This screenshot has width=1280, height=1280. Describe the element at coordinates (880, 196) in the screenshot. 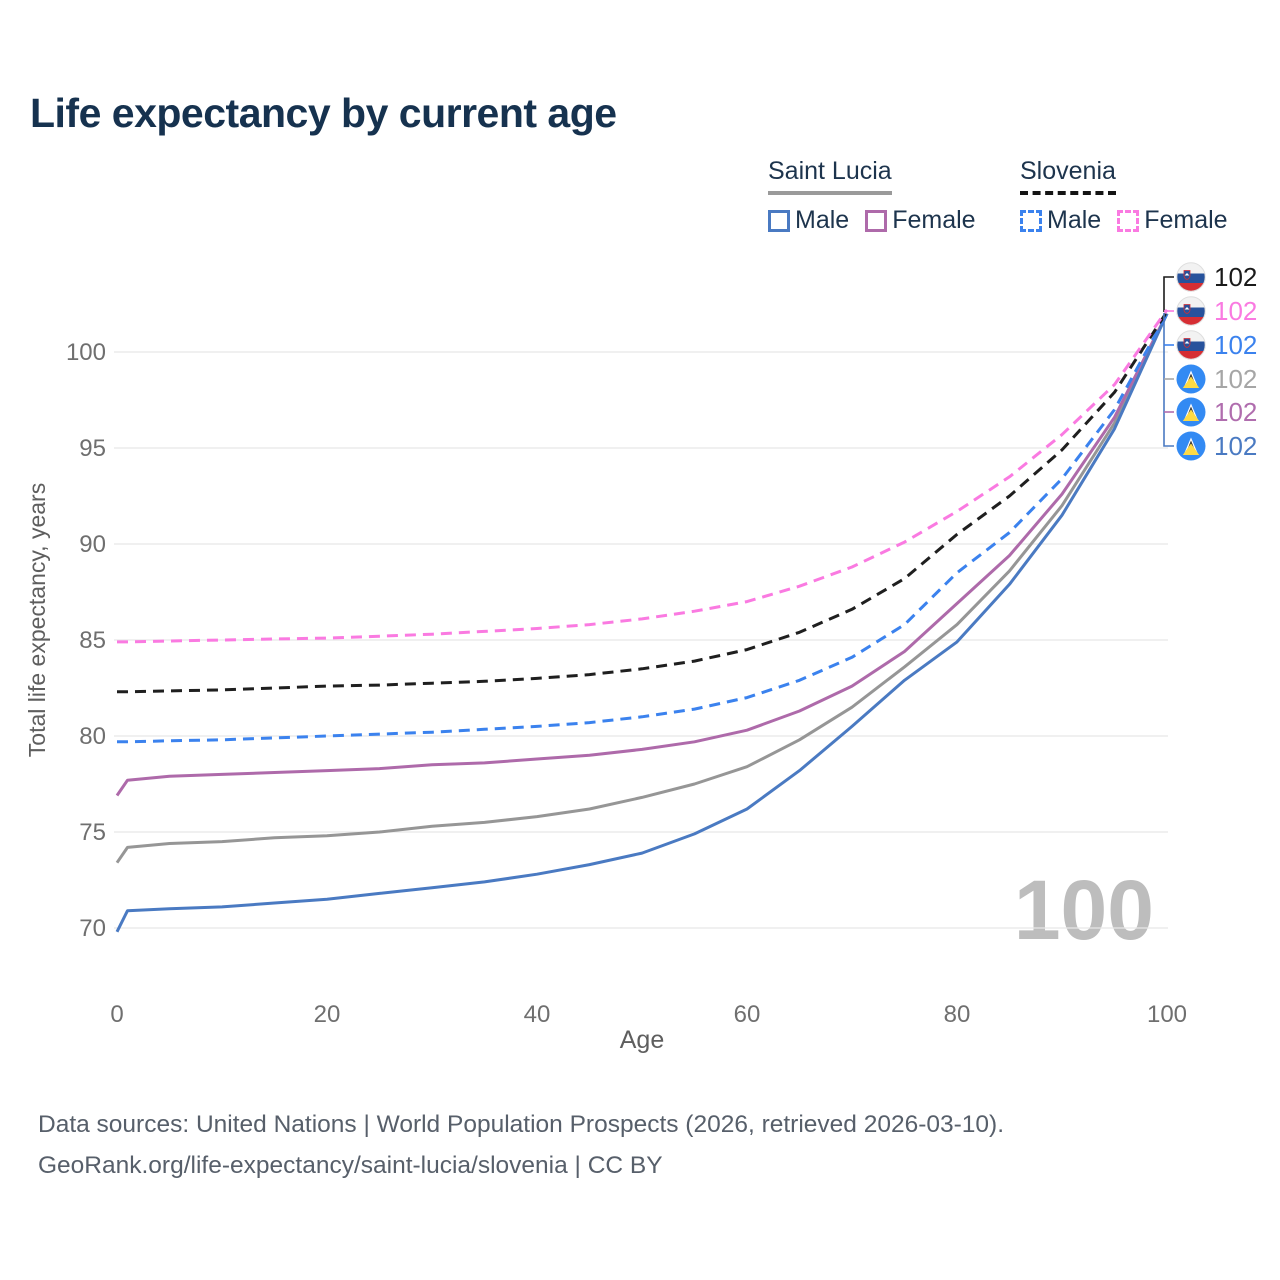

I see `legend-group-saint-lucia: Saint Lucia Male Female` at that location.